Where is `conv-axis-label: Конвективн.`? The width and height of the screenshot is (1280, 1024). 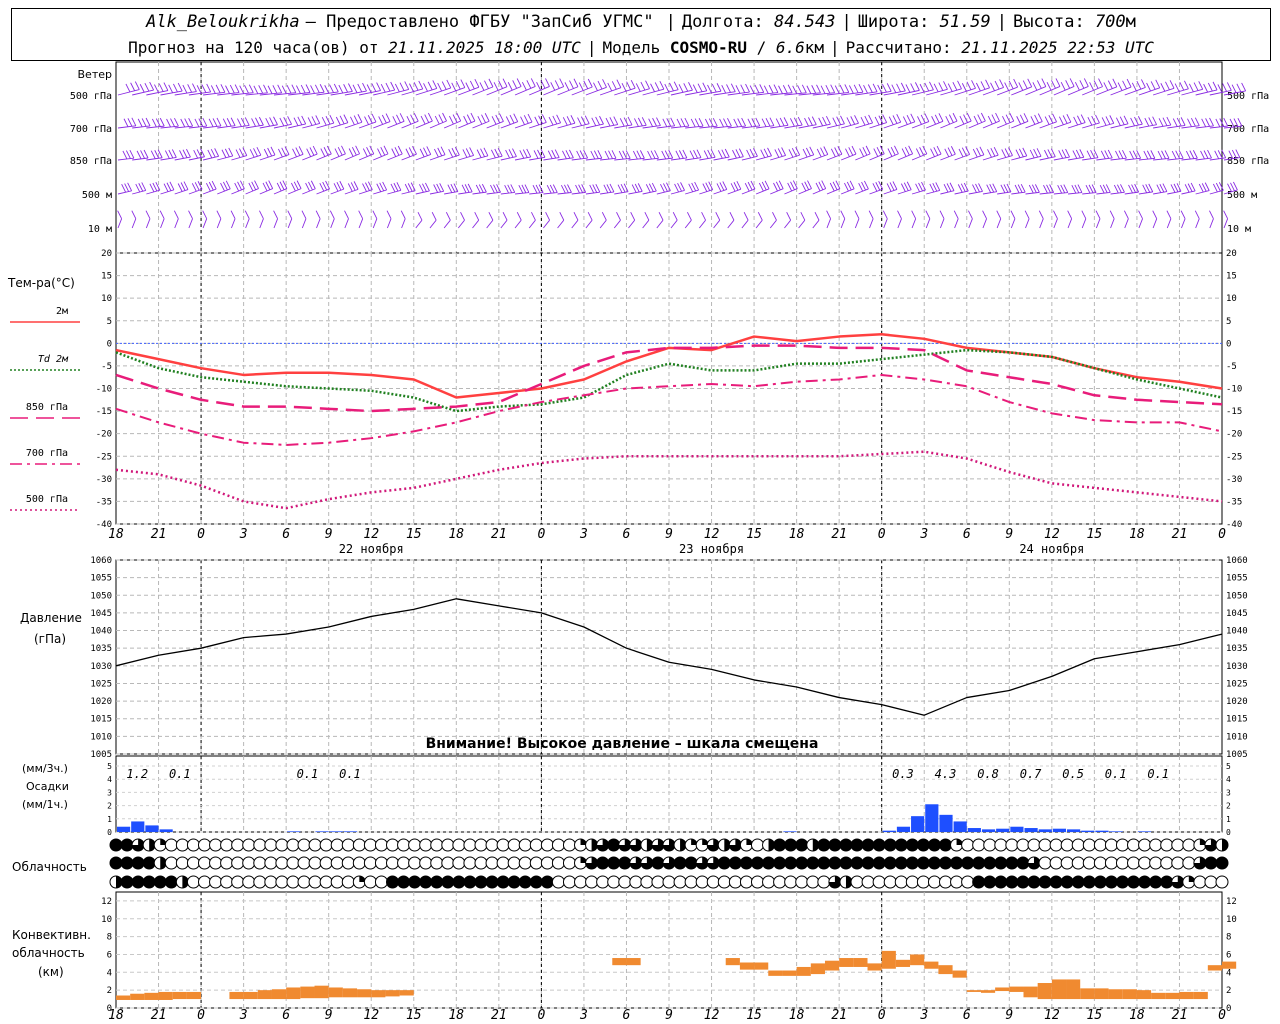
conv-axis-label: Конвективн. is located at coordinates (51, 935).